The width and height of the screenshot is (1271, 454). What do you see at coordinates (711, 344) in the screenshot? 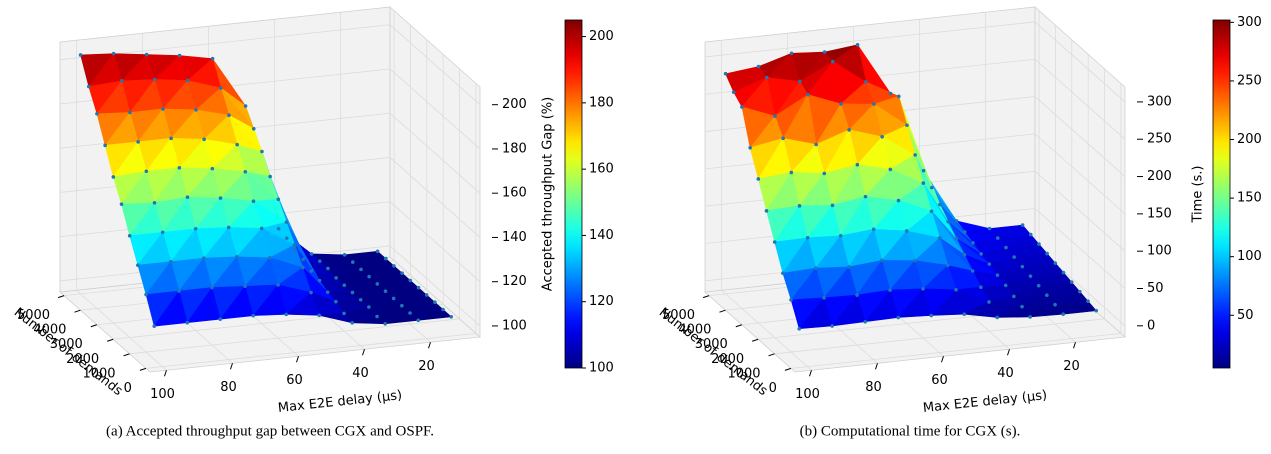
I see `y-tick-label: 3000` at bounding box center [711, 344].